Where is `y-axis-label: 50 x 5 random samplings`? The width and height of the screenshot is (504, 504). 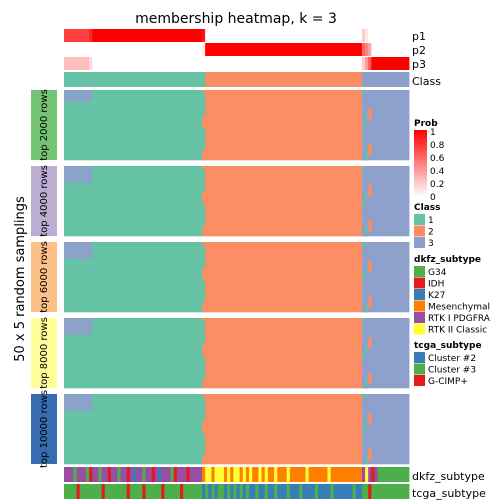
y-axis-label: 50 x 5 random samplings is located at coordinates (20, 279).